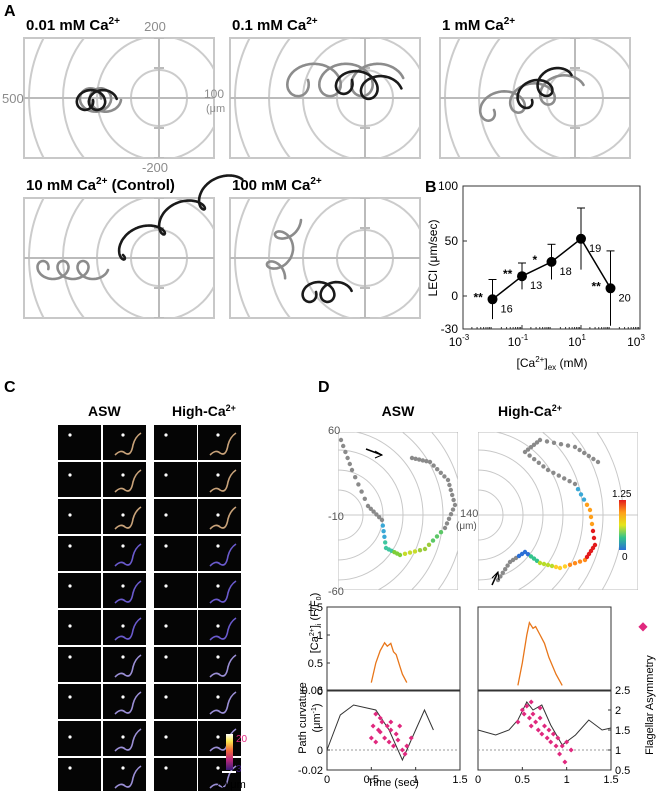 This screenshot has width=660, height=791. What do you see at coordinates (622, 525) in the screenshot?
I see `colorbar-d` at bounding box center [622, 525].